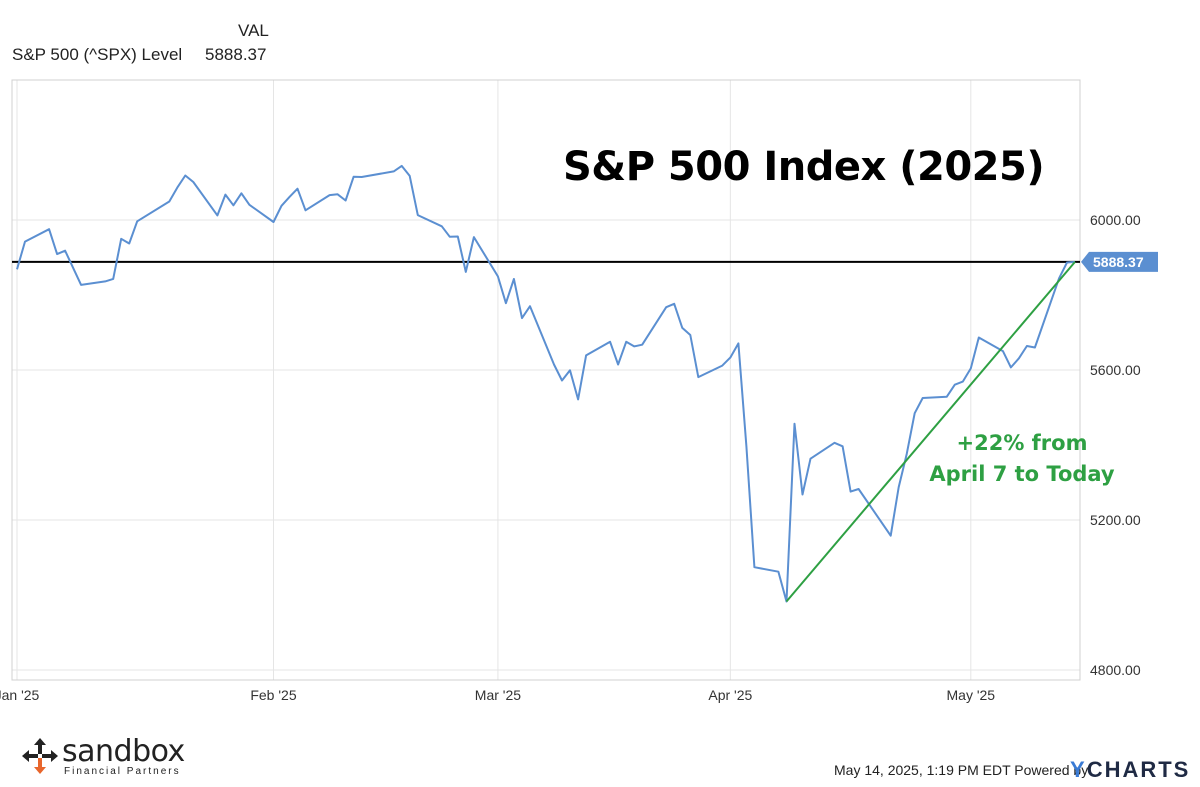 This screenshot has width=1200, height=787. I want to click on x-axis: Jan '25 Feb '25 Mar '25 Apr '25 May '25, so click(497, 695).